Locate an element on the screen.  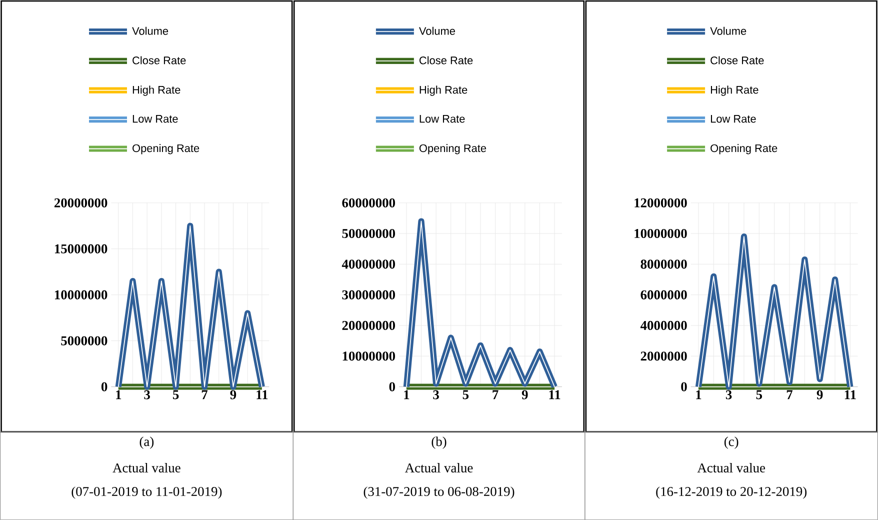
text: (31-07-2019 to 06-08-2019) is located at coordinates (439, 492).